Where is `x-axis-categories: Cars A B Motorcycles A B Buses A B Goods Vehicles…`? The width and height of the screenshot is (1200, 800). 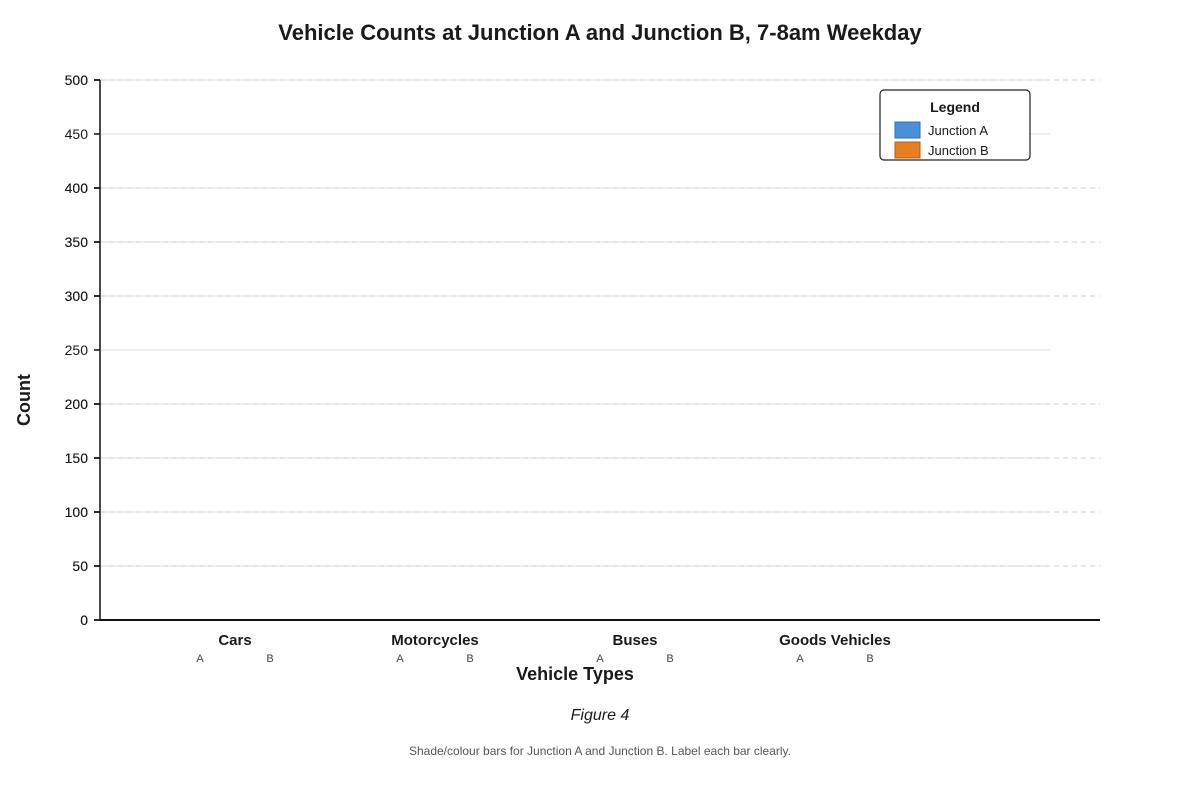
x-axis-categories: Cars A B Motorcycles A B Buses A B Goods Vehicles… is located at coordinates (543, 648).